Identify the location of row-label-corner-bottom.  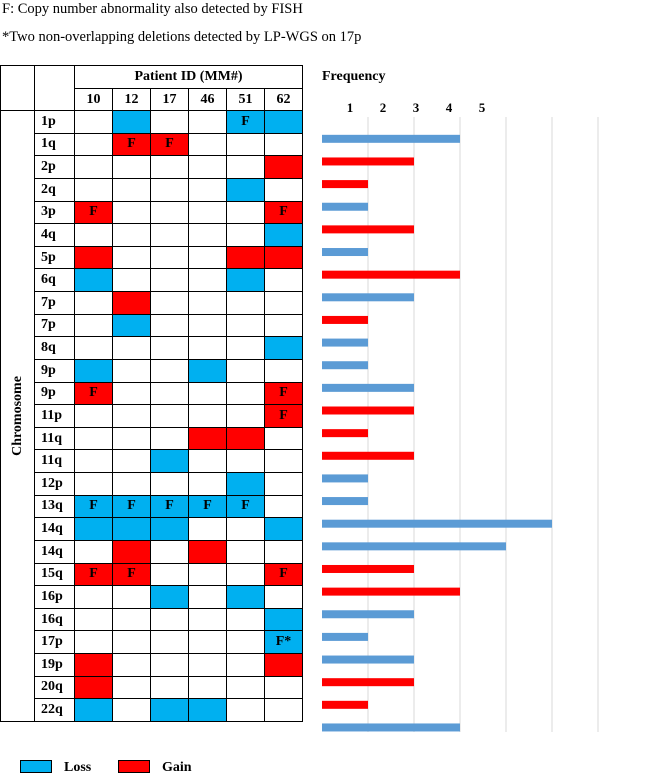
(54, 99).